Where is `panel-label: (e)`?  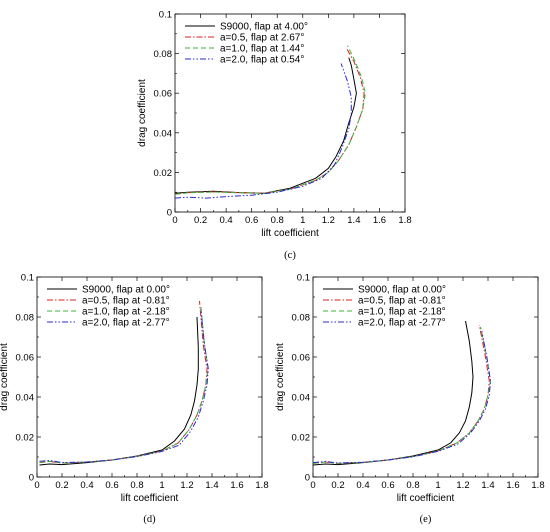
panel-label: (e) is located at coordinates (426, 519).